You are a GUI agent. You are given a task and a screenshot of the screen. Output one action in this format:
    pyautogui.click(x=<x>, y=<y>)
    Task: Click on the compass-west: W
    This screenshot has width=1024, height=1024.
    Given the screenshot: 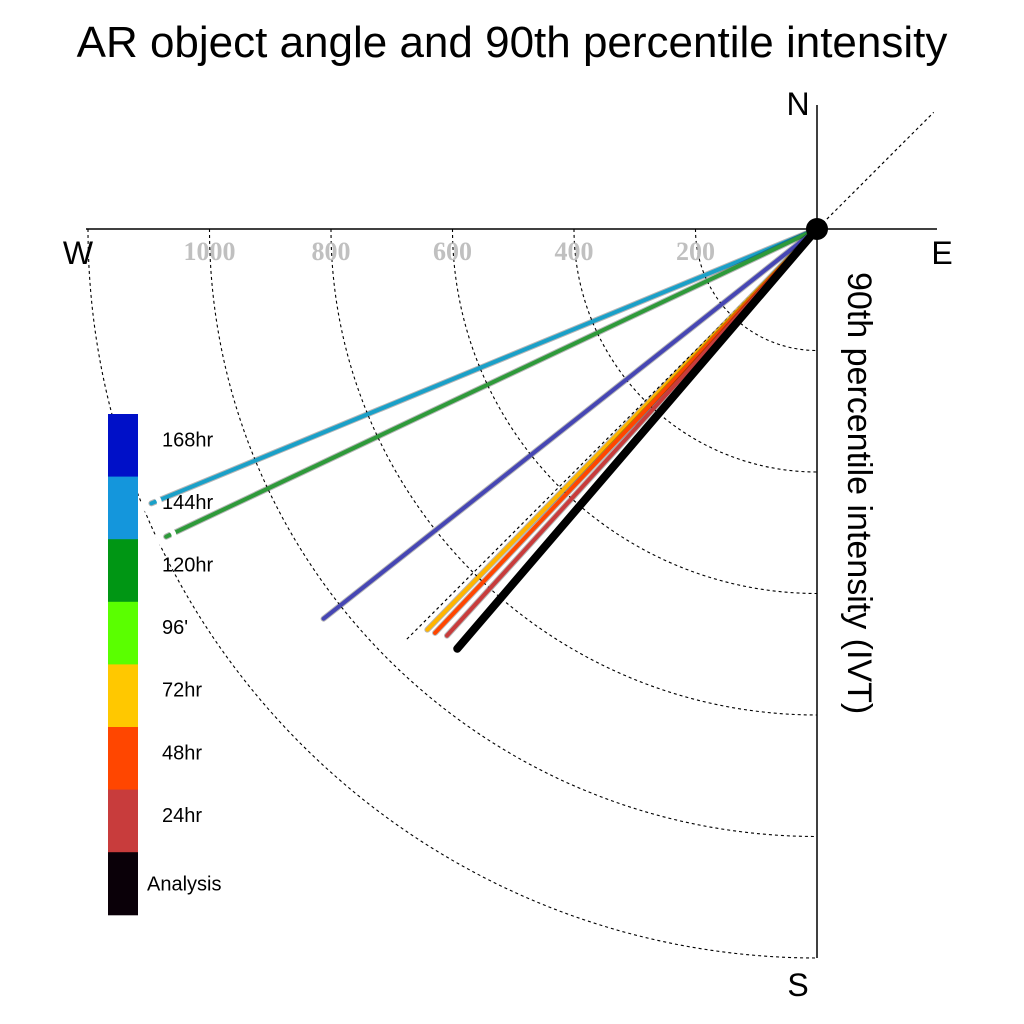 What is the action you would take?
    pyautogui.click(x=78, y=253)
    